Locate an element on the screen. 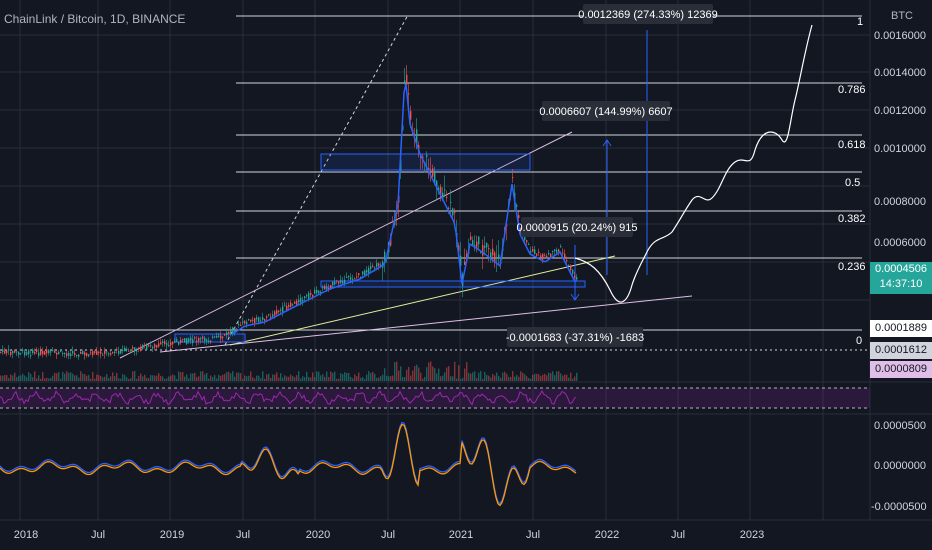 The width and height of the screenshot is (932, 550). base-box is located at coordinates (210, 338).